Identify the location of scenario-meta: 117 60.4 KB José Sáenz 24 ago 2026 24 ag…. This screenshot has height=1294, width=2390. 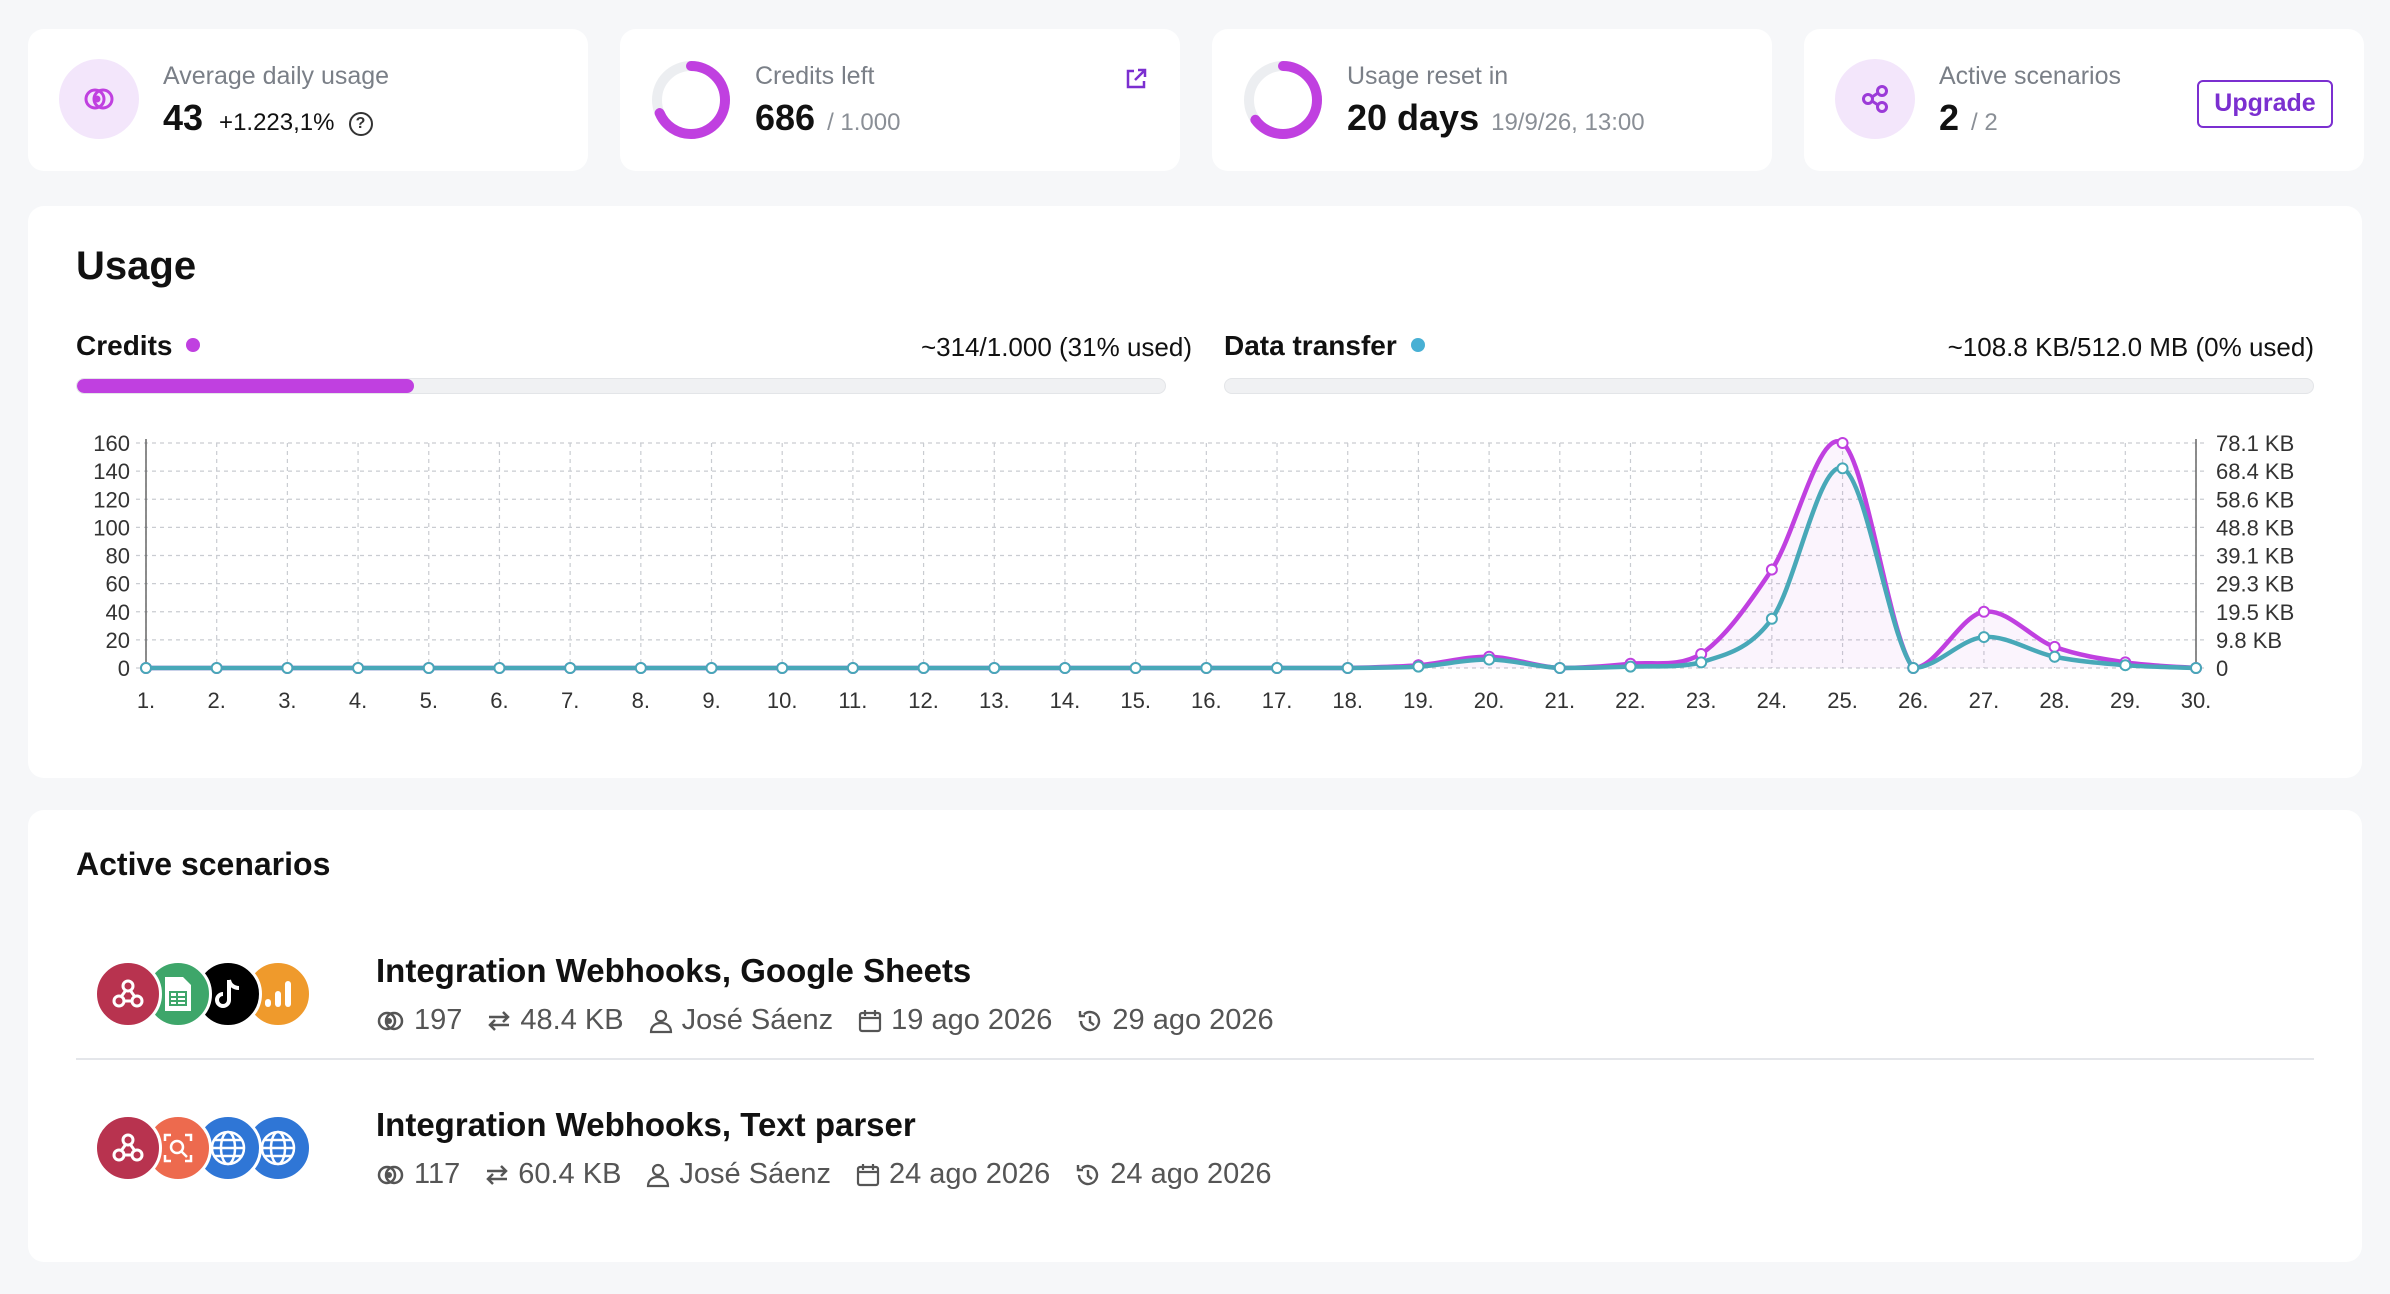
(836, 1174).